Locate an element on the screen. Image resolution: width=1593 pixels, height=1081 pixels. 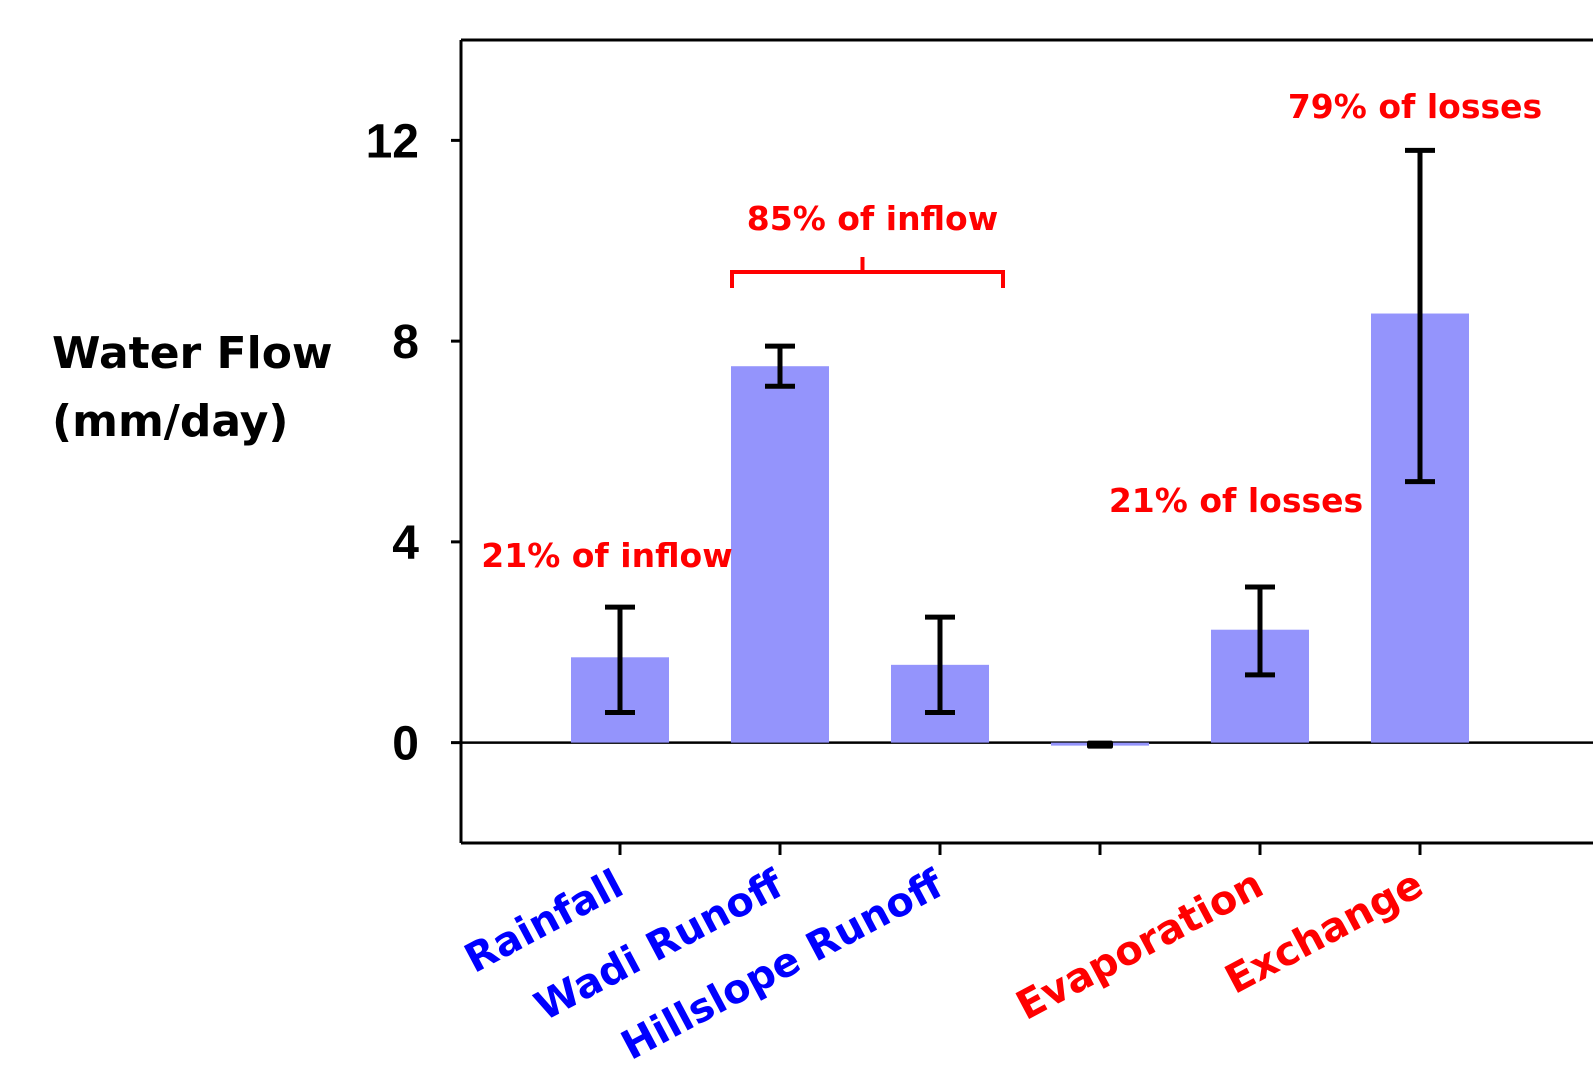
y-axis-label-line-1: Water Flow is located at coordinates (192, 353).